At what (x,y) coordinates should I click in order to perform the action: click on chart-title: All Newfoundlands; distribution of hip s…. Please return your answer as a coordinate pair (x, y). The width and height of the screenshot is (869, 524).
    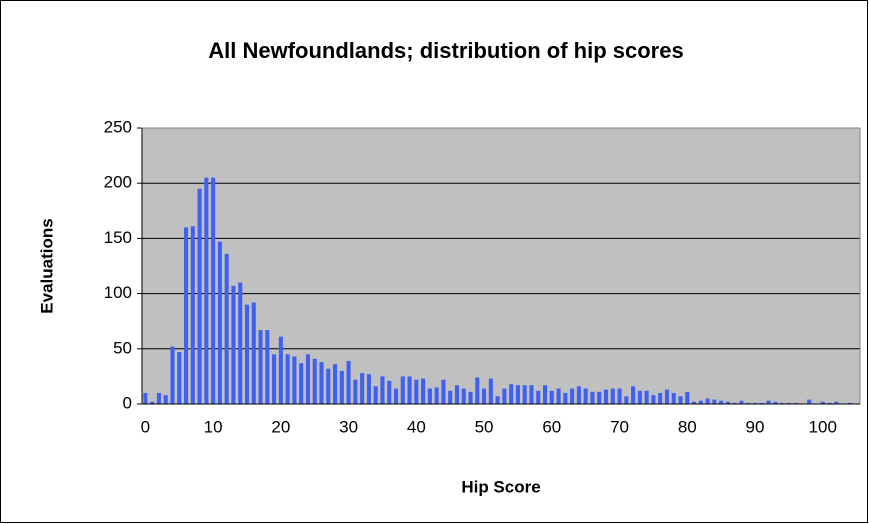
    Looking at the image, I should click on (445, 50).